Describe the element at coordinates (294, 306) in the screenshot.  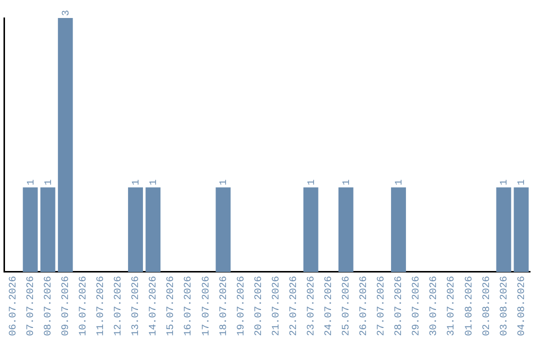
I see `x-tick-label: 22.07.2026` at that location.